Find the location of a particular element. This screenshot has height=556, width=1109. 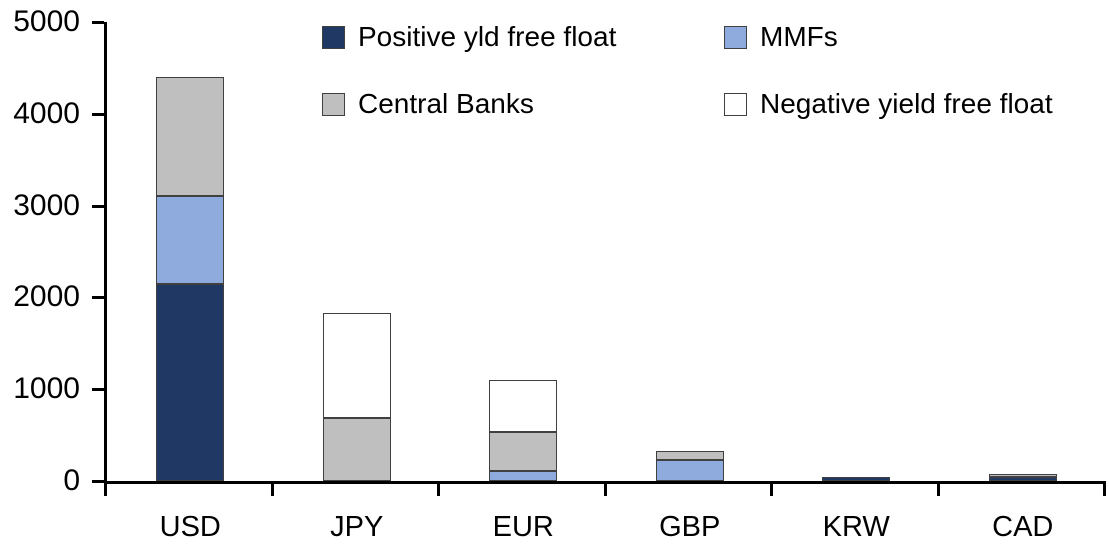

legend-label: Central Banks is located at coordinates (446, 103).